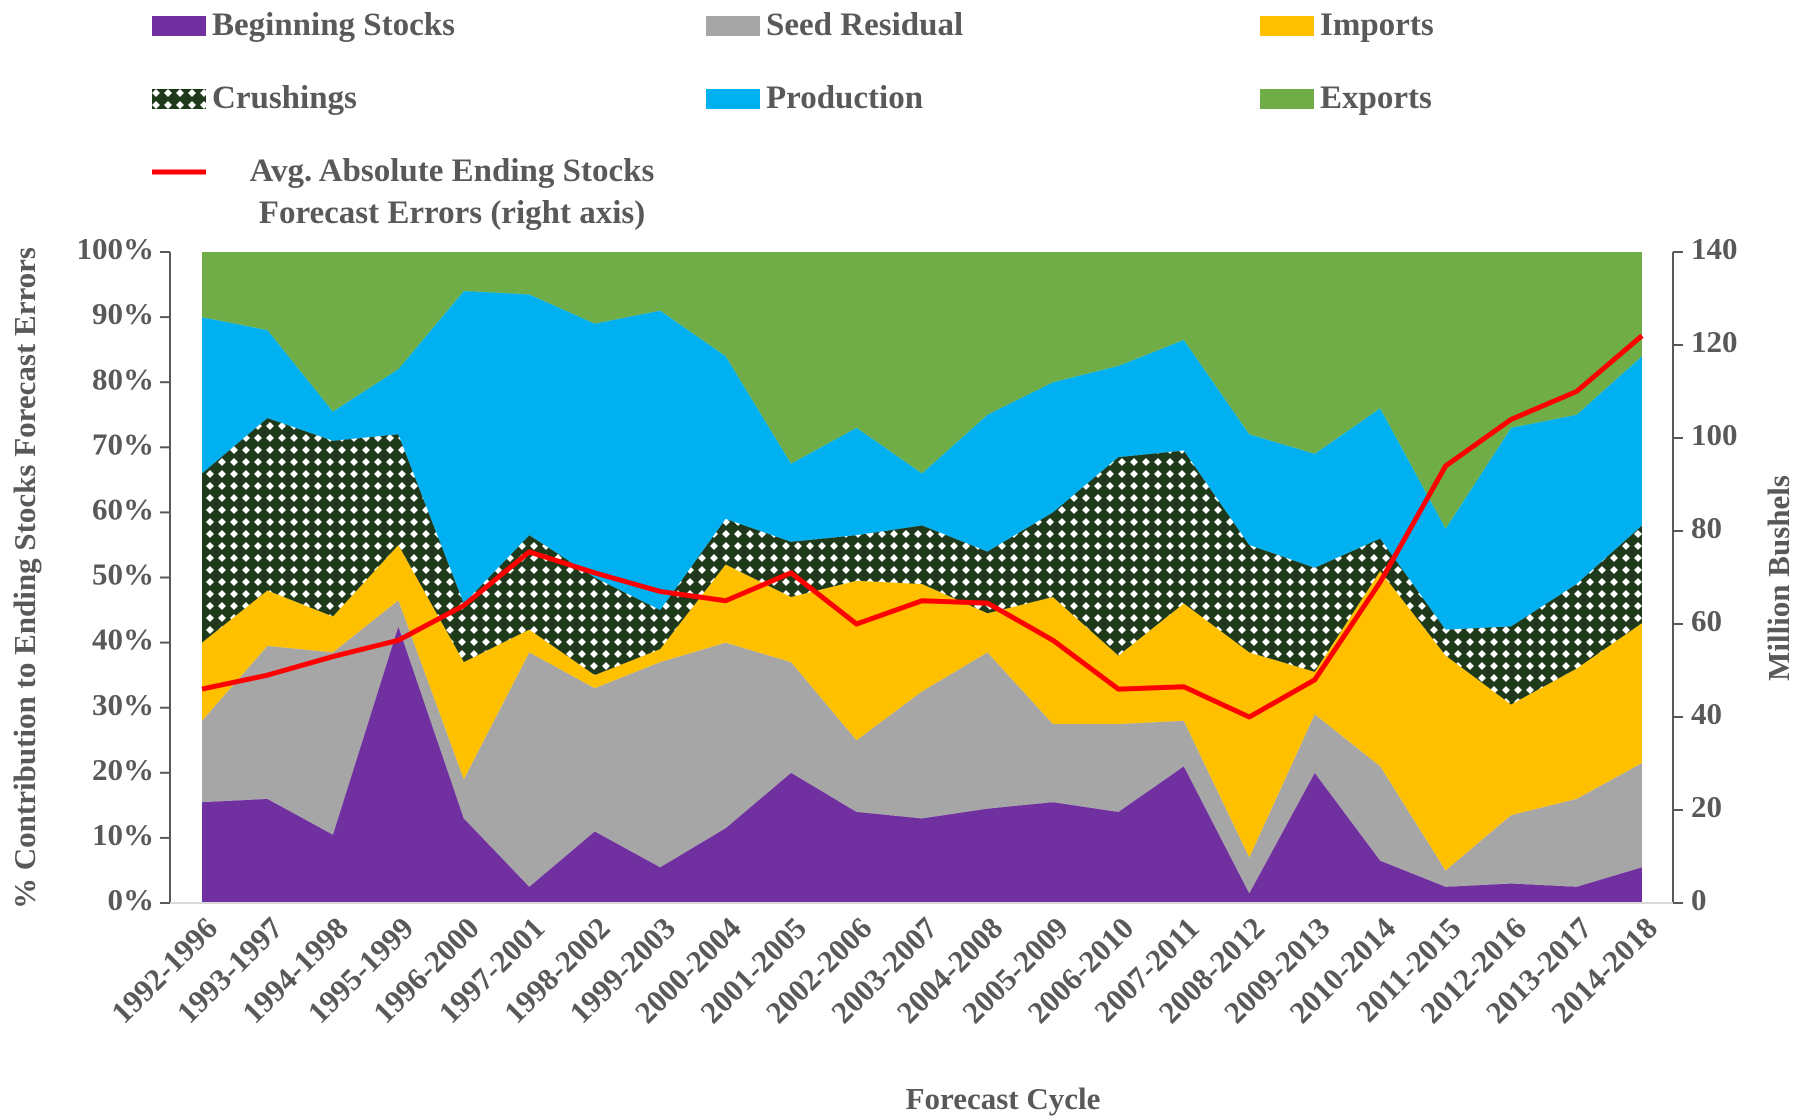 The width and height of the screenshot is (1809, 1118). What do you see at coordinates (865, 25) in the screenshot?
I see `legend-label: Seed Residual` at bounding box center [865, 25].